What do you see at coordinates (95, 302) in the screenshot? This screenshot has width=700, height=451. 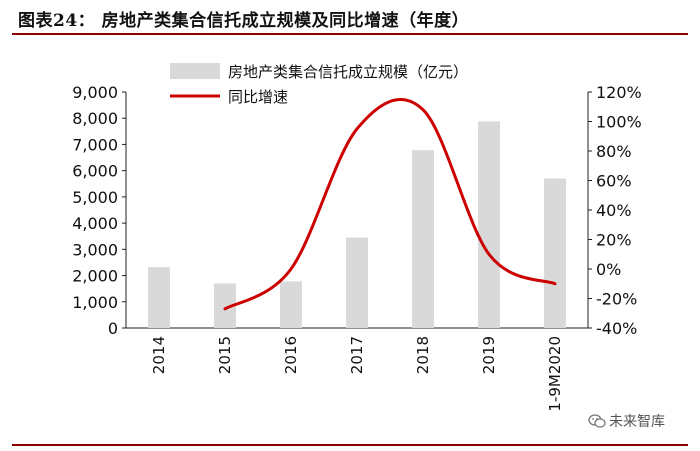 I see `left-axis-tick-label: 1,000` at bounding box center [95, 302].